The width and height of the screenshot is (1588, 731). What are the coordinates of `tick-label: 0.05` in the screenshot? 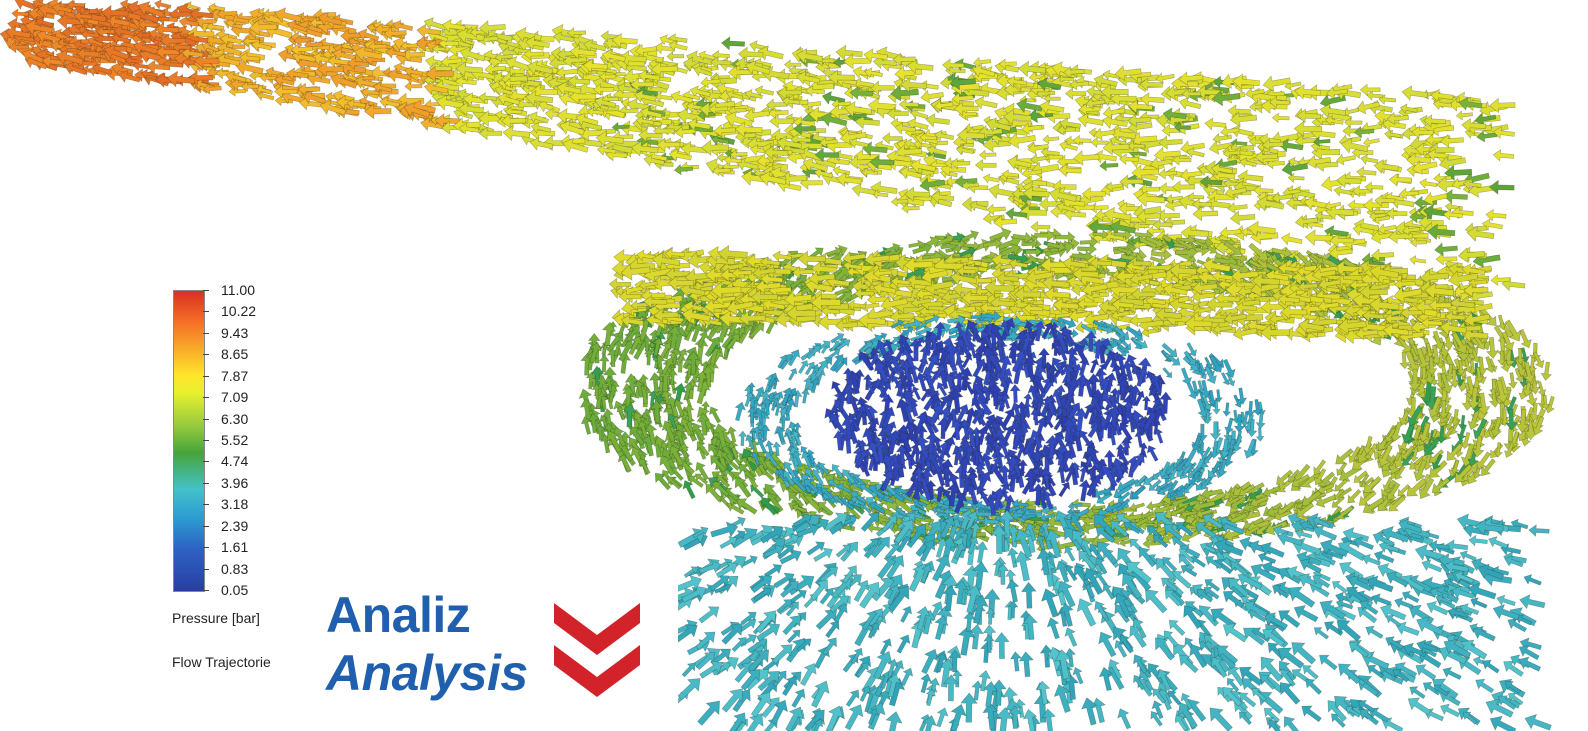 It's located at (235, 590).